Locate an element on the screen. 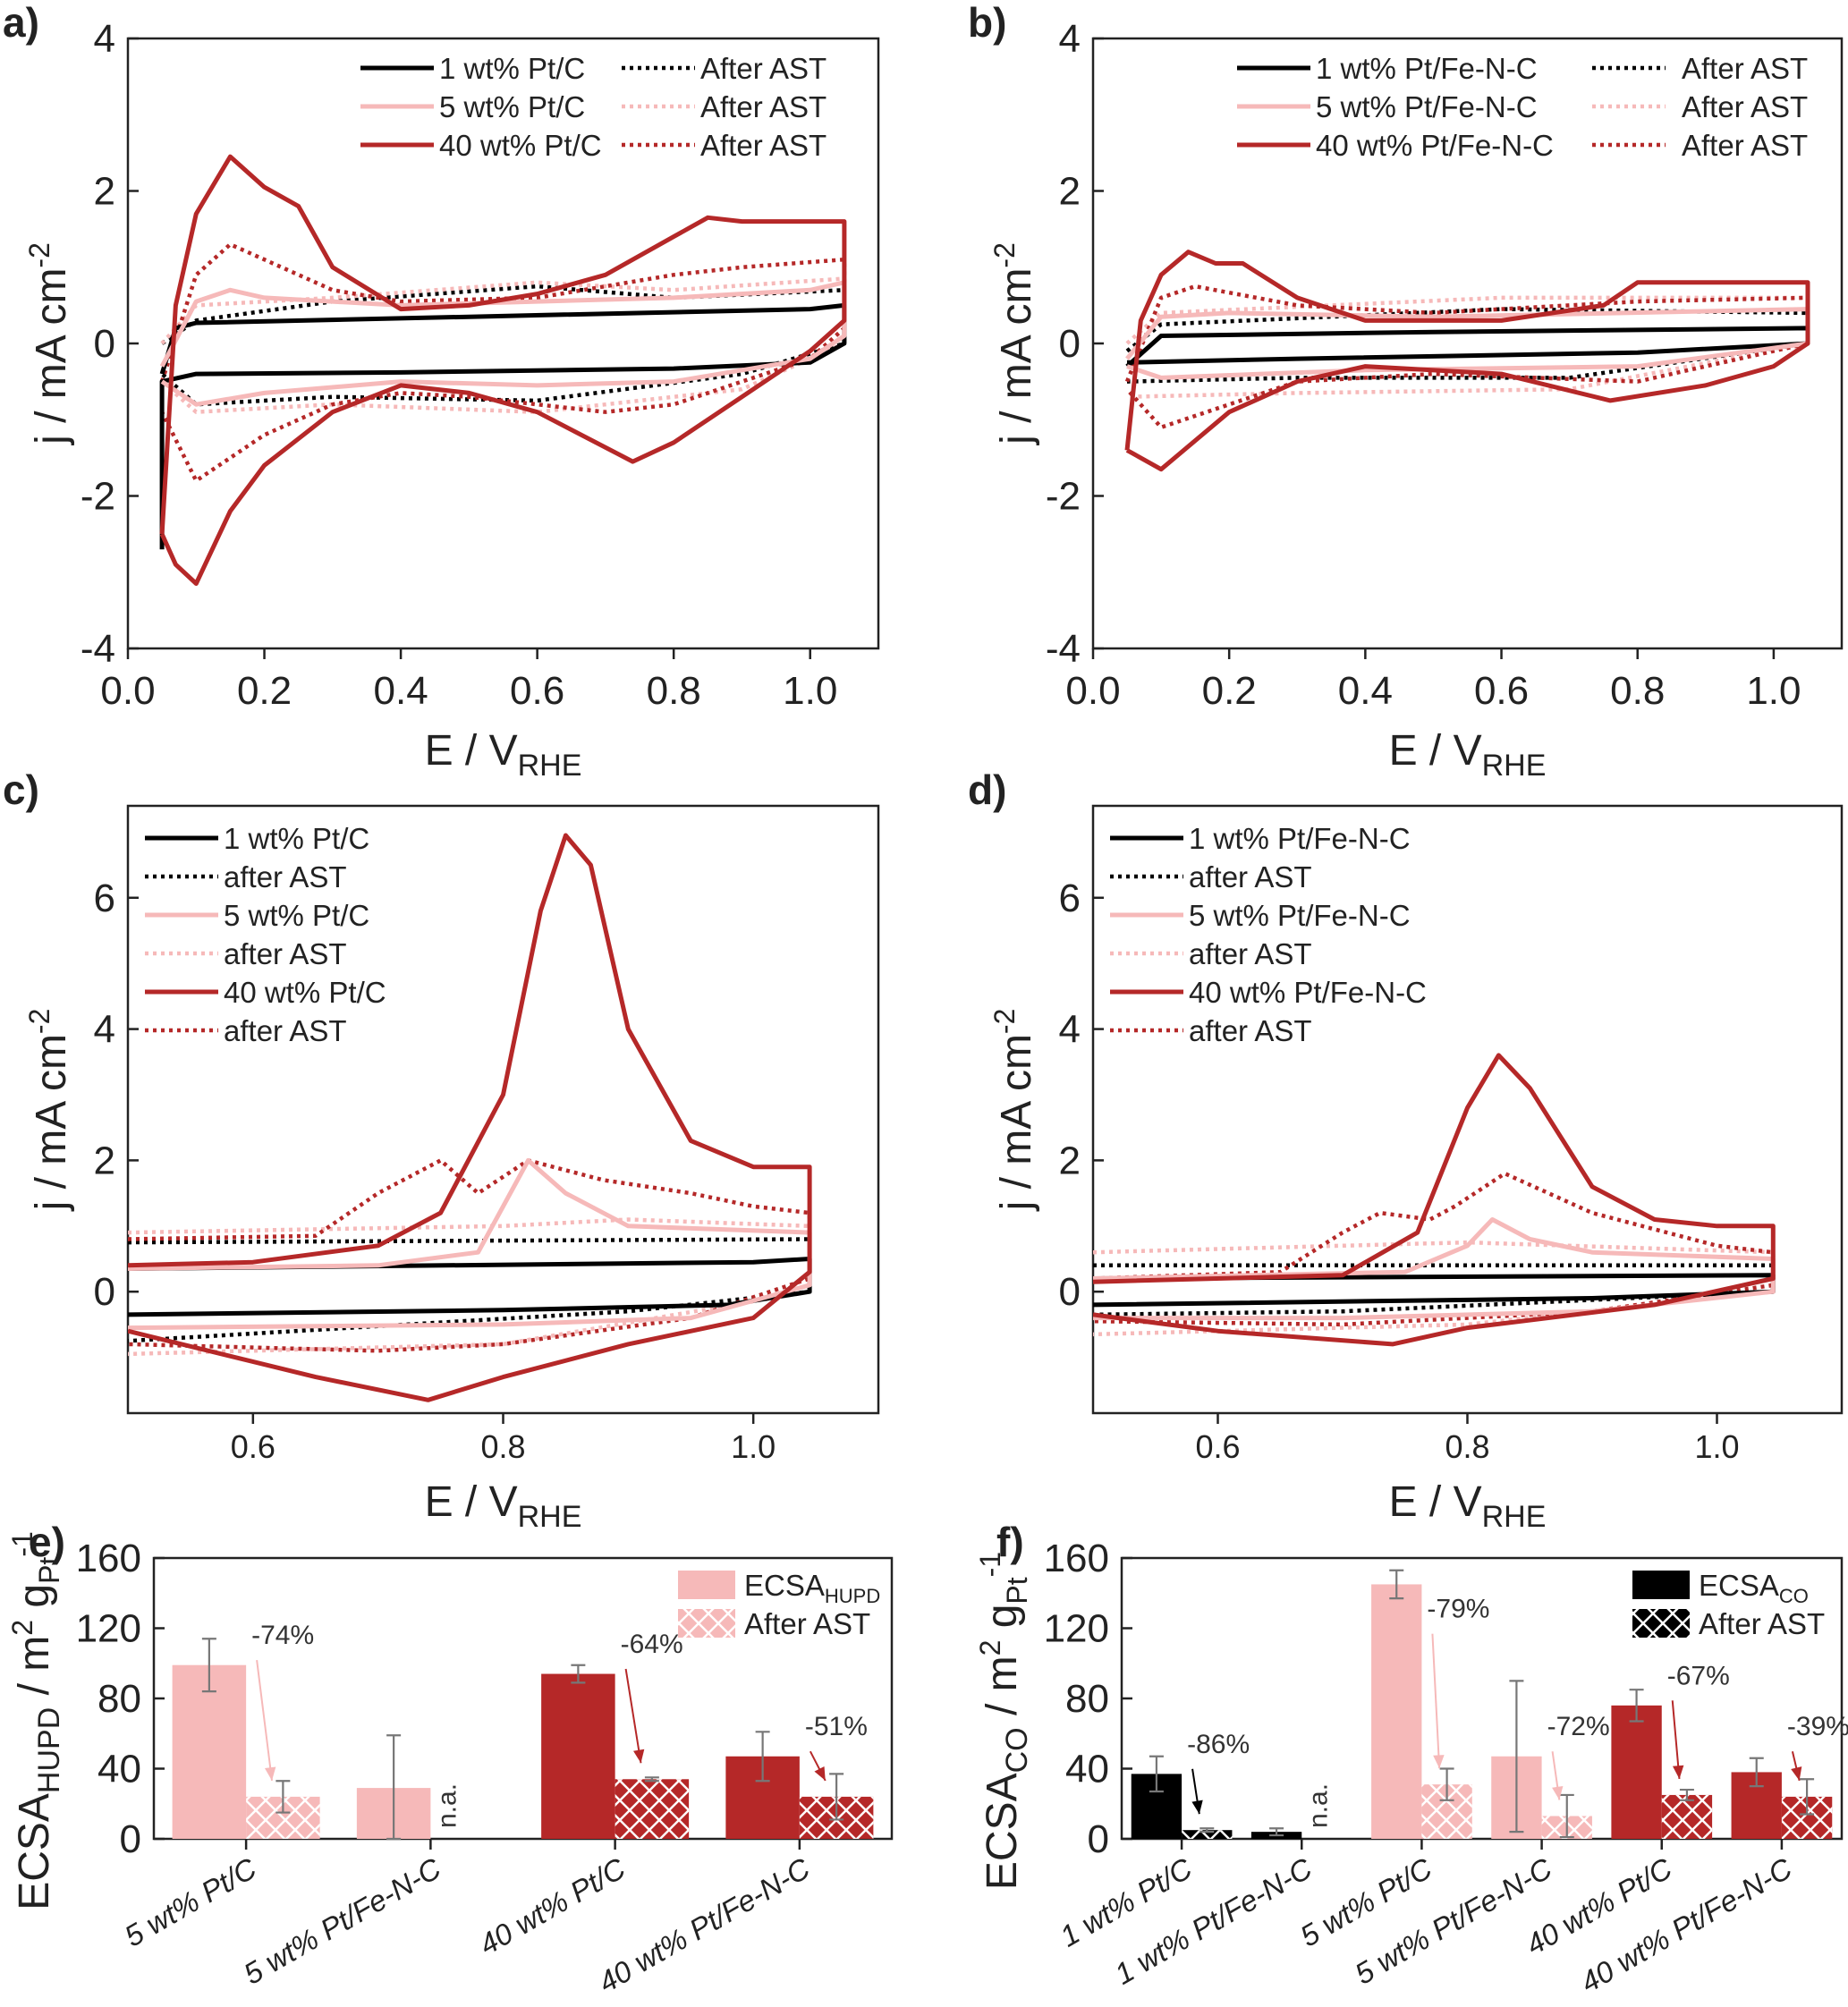  cv-curve-c40-dotted is located at coordinates (503, 362).